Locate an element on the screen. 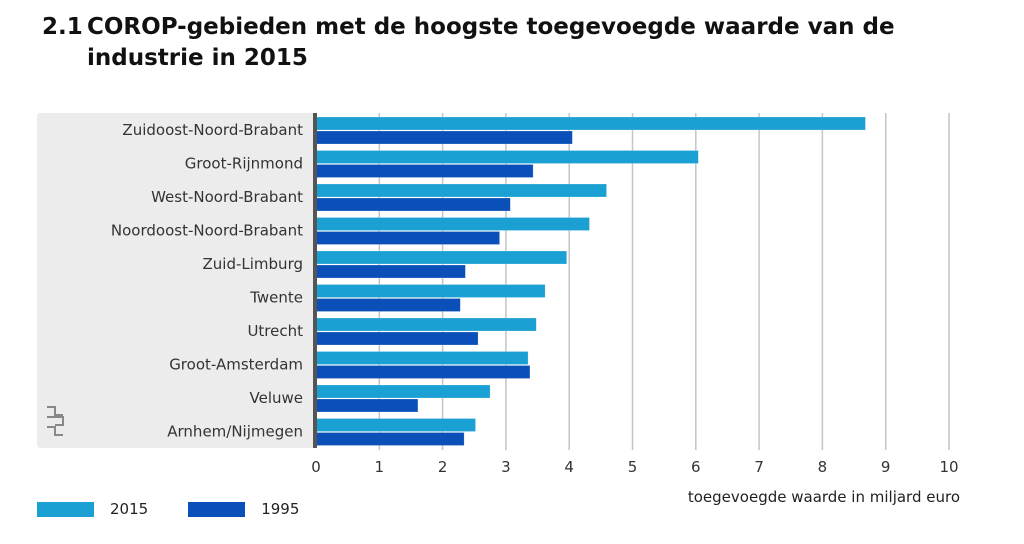 The height and width of the screenshot is (544, 1024). legend-item-2015: 2015 is located at coordinates (92, 509).